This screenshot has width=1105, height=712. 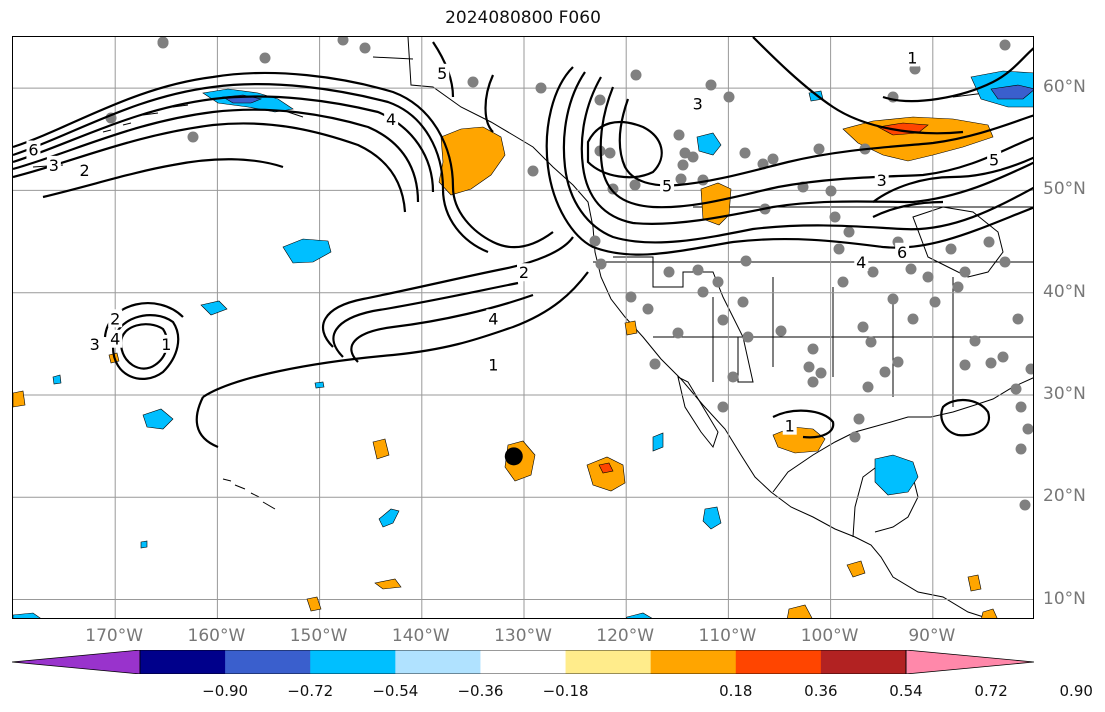 I want to click on lat-label: 60°N, so click(x=1064, y=87).